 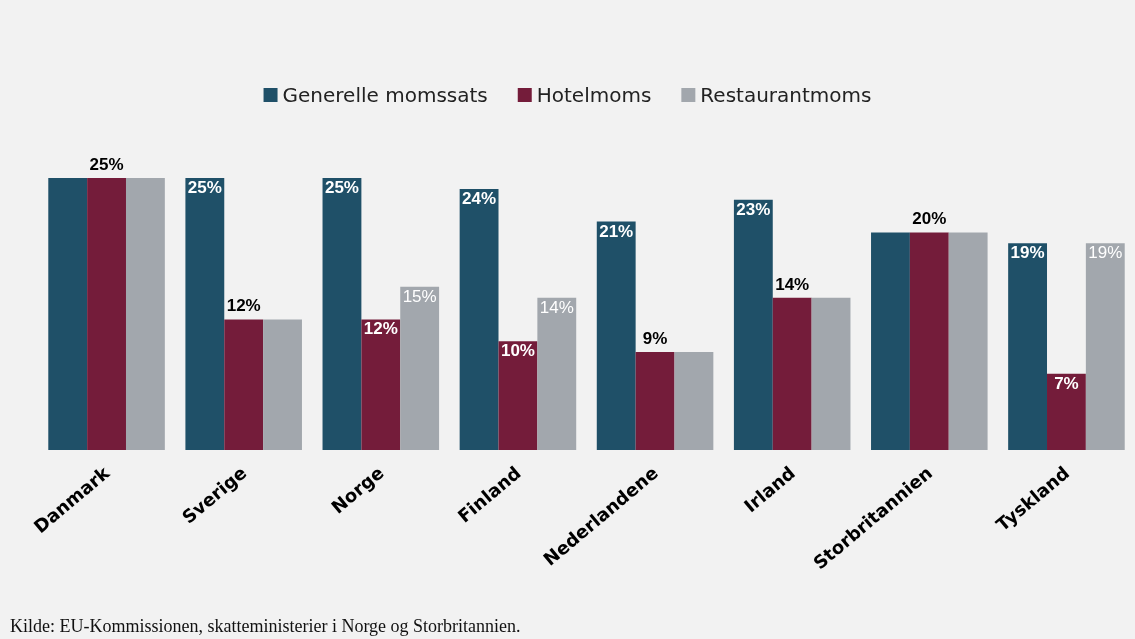 What do you see at coordinates (616, 231) in the screenshot?
I see `data-label: 21%` at bounding box center [616, 231].